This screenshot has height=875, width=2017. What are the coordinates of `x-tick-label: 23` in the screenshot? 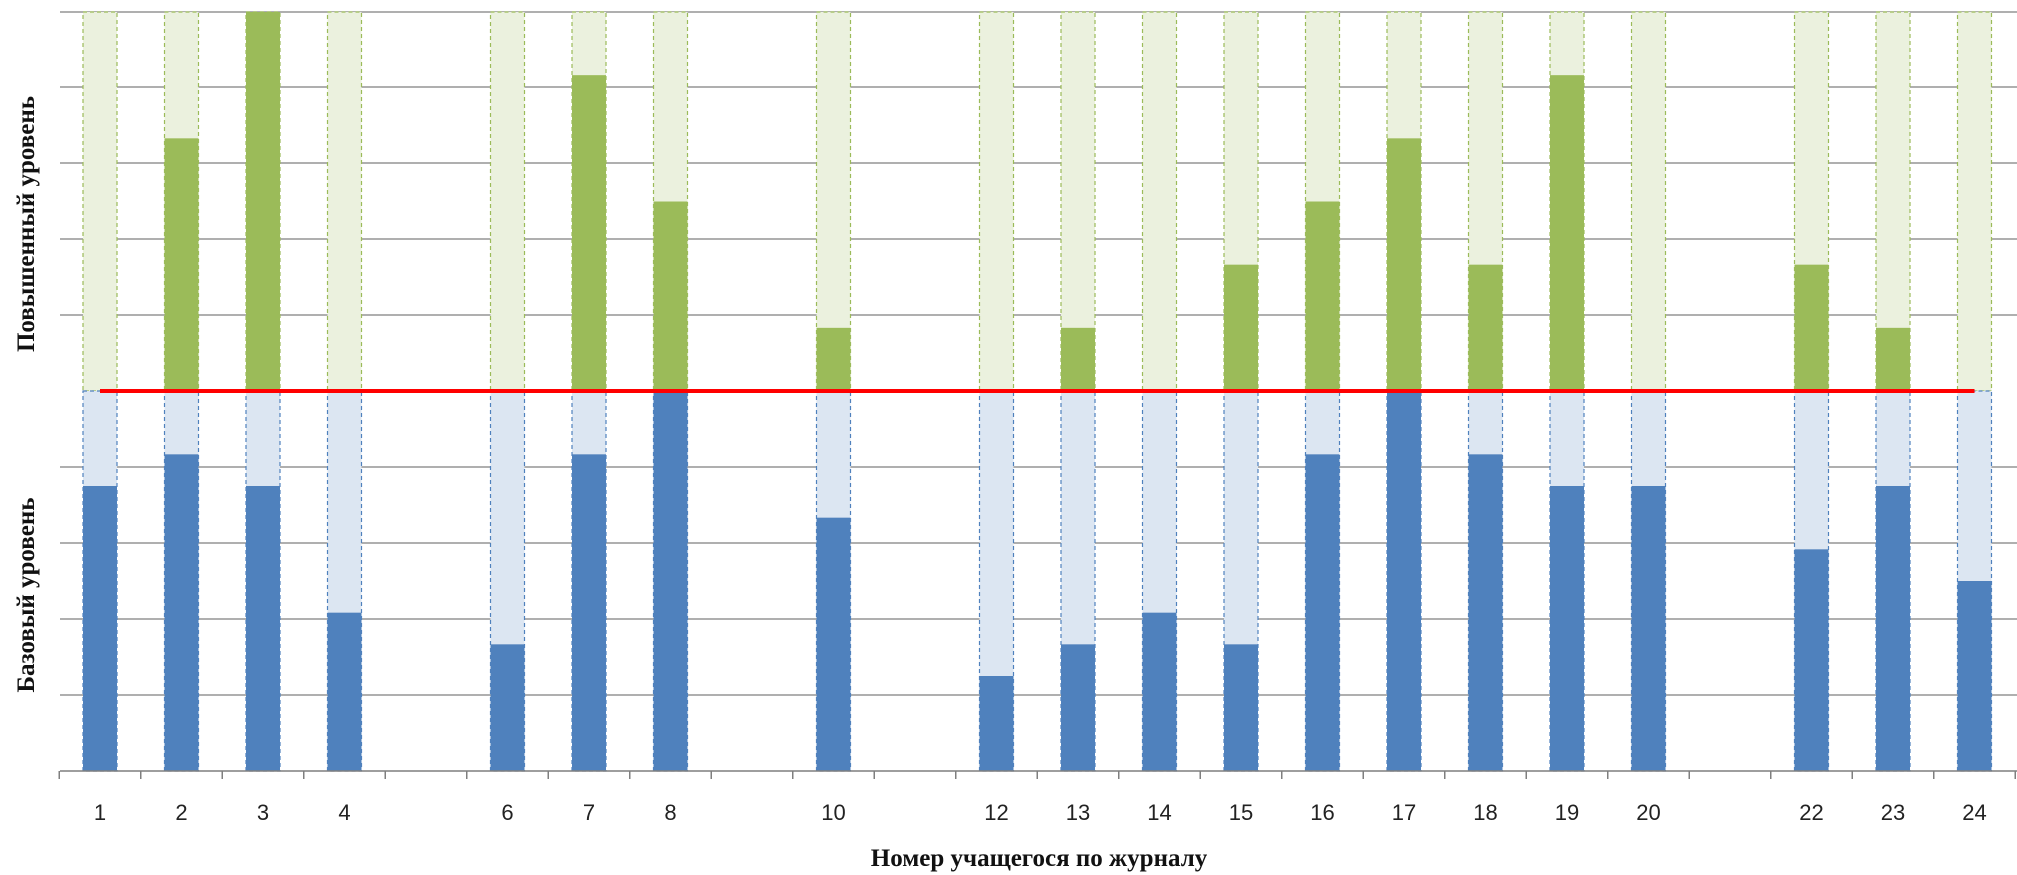 It's located at (1893, 812).